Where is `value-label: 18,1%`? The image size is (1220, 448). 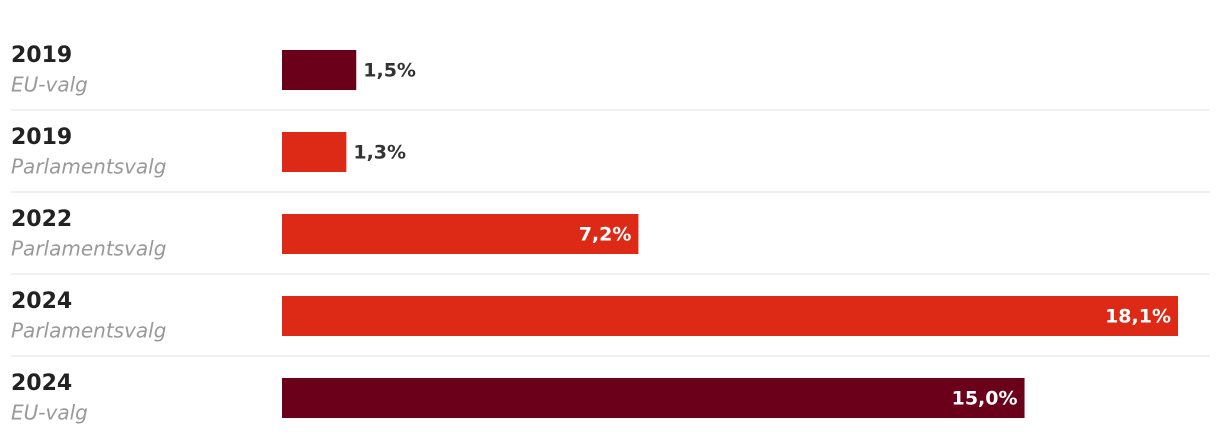 value-label: 18,1% is located at coordinates (1138, 317).